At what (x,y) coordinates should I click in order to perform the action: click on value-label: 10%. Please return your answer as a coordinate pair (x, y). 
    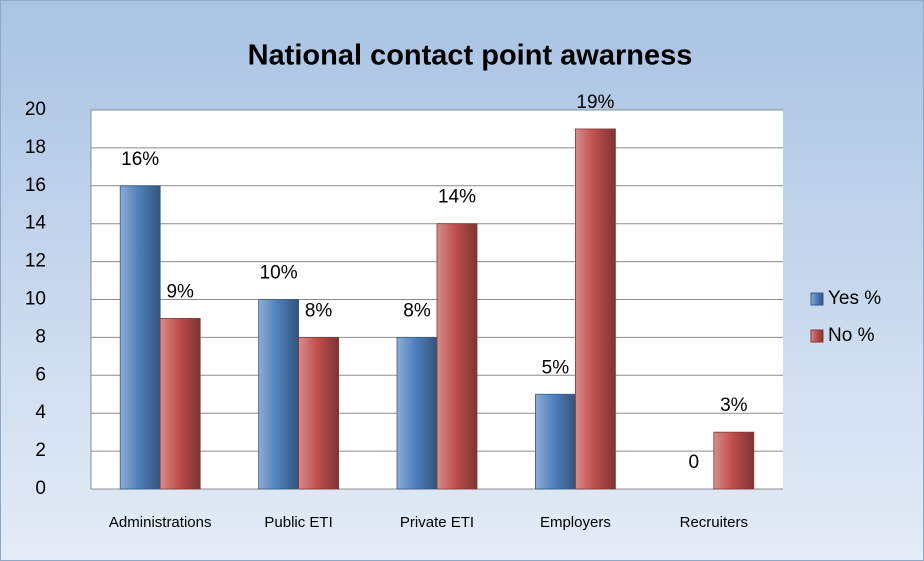
    Looking at the image, I should click on (279, 273).